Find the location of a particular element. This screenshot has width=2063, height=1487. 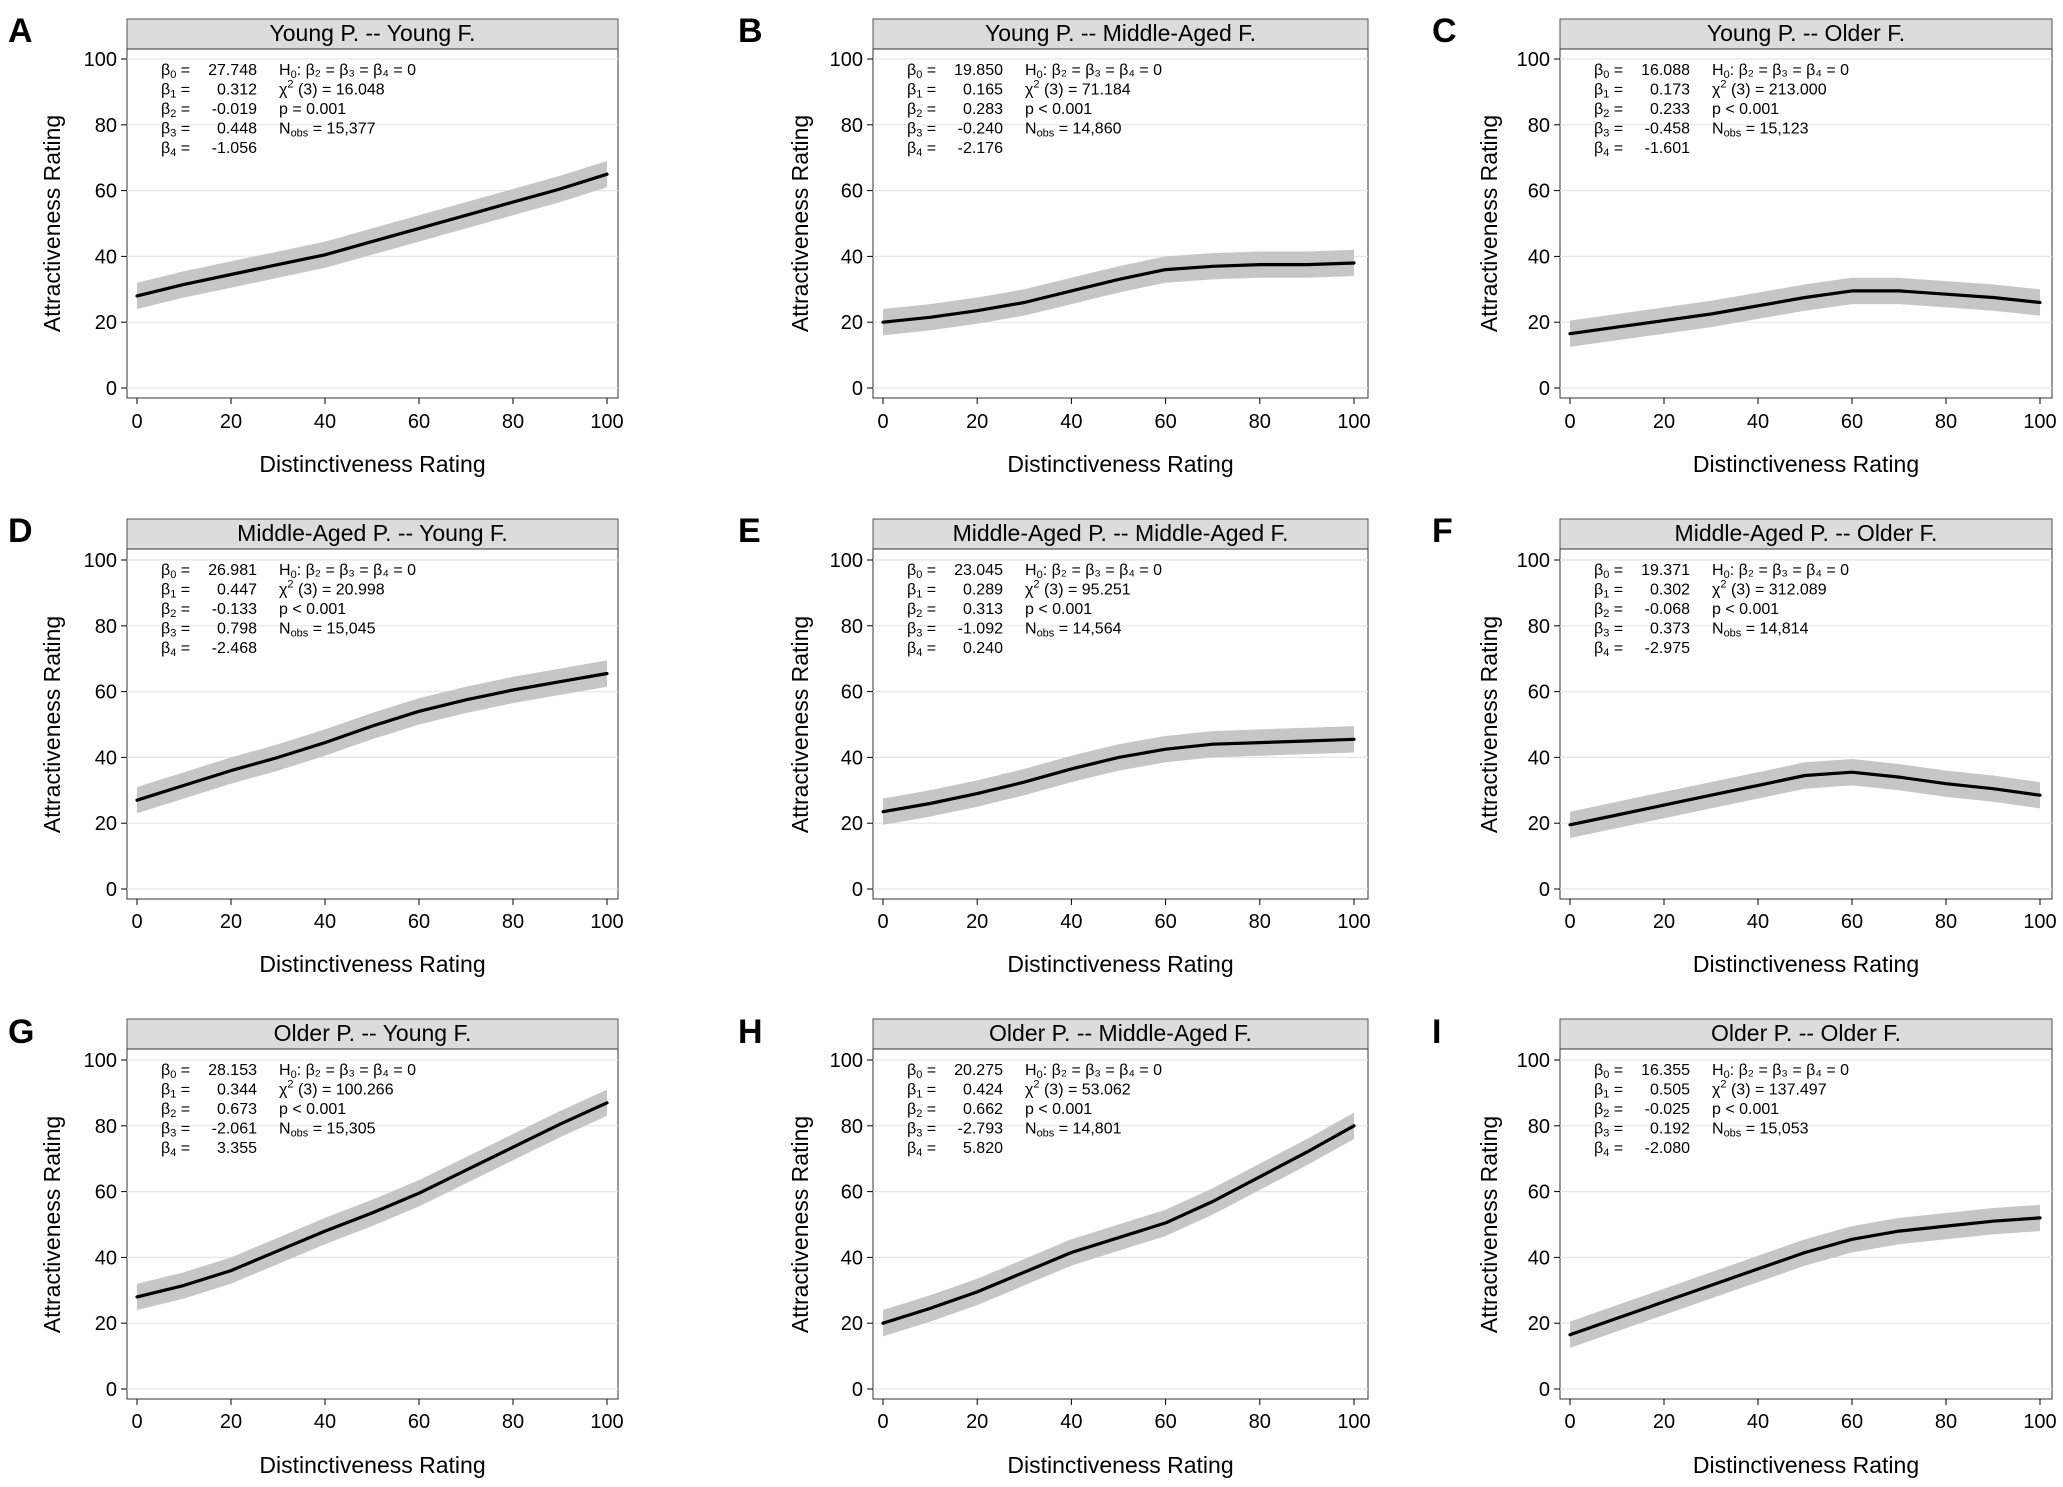

panel-title: Young P. -- Older F. is located at coordinates (1806, 33).